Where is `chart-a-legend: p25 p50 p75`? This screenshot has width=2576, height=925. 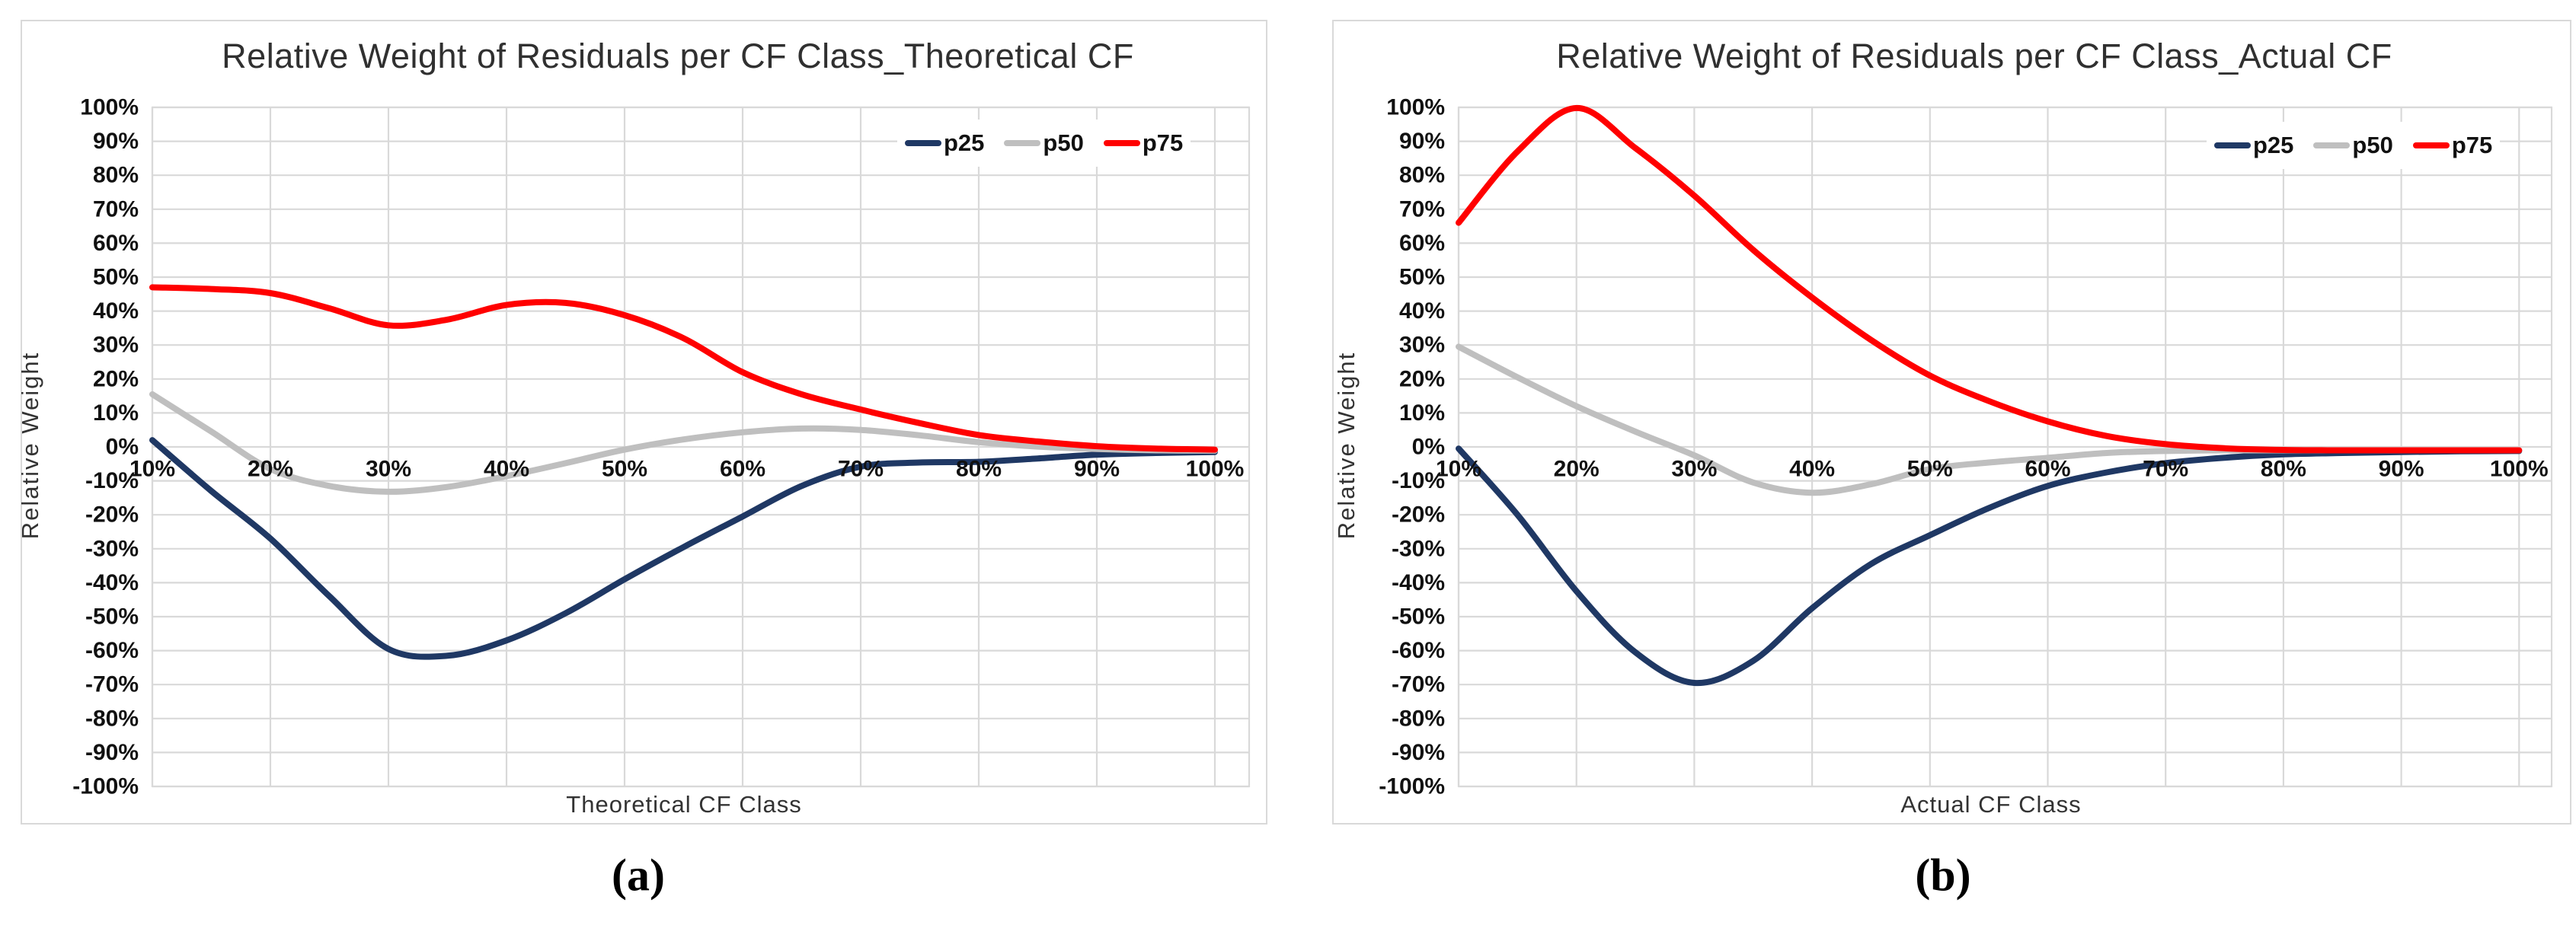
chart-a-legend: p25 p50 p75 is located at coordinates (1044, 143).